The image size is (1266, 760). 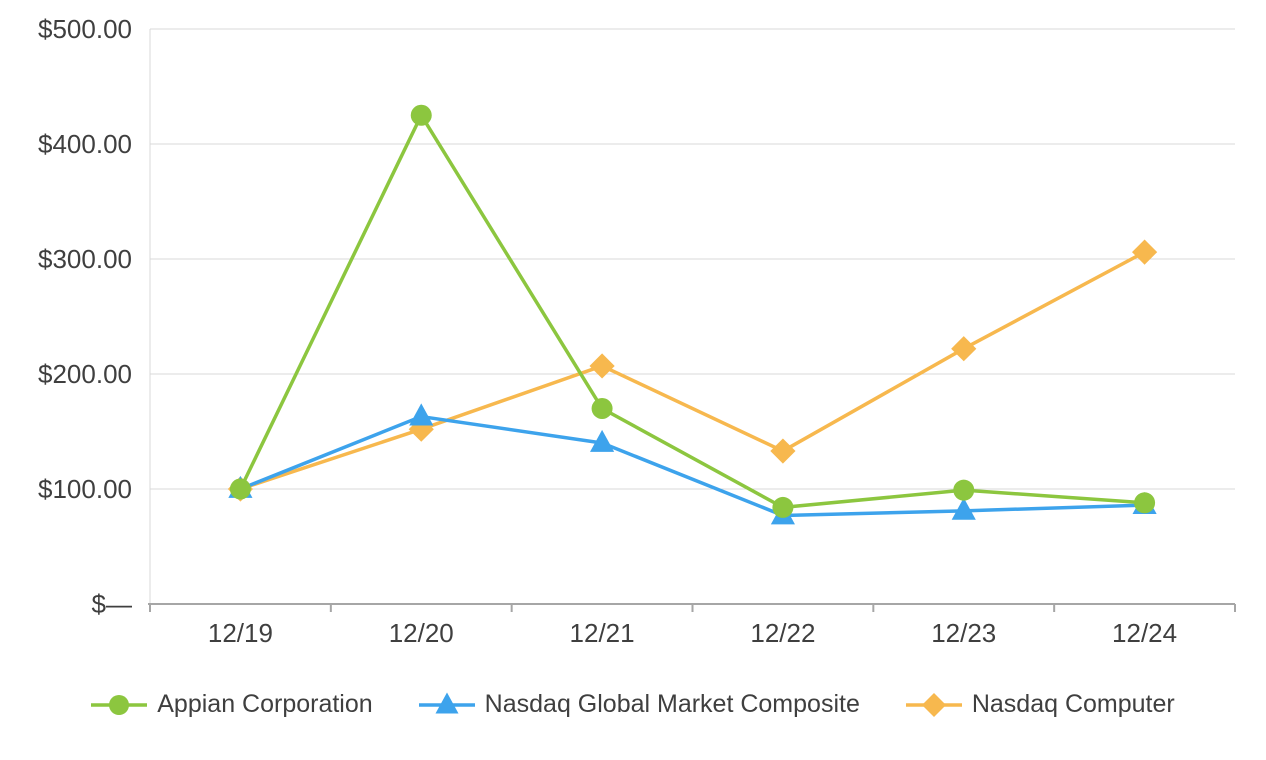 I want to click on legend-circle-glyph, so click(x=119, y=704).